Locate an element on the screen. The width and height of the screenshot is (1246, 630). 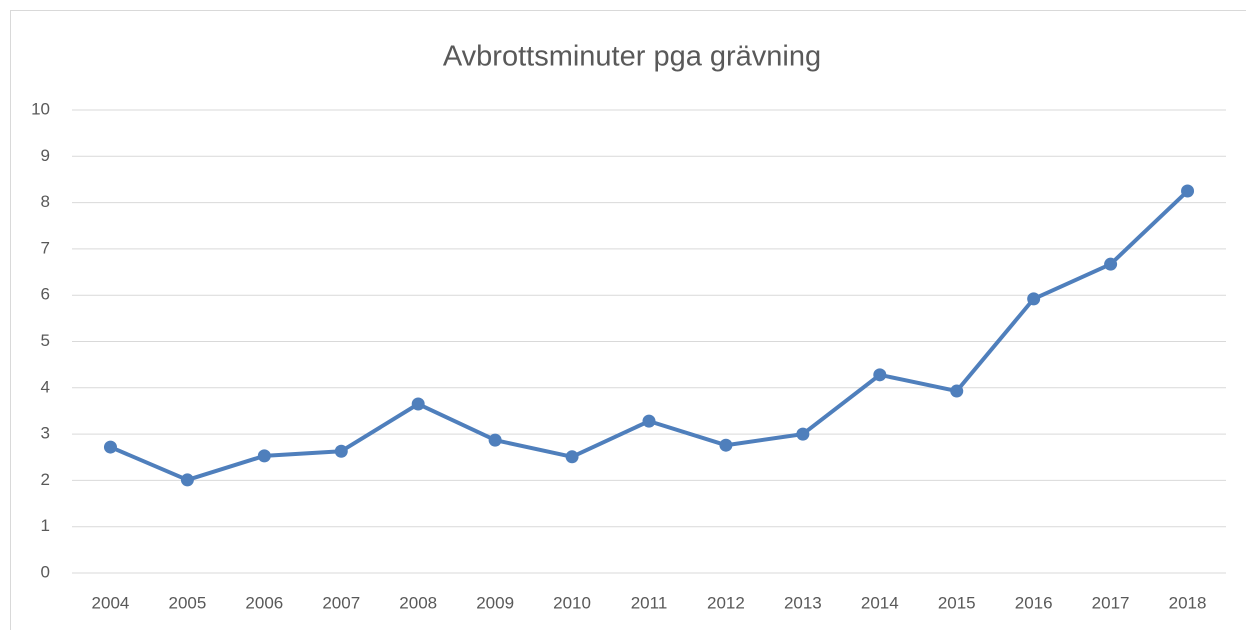
x-tick-label: 2018 is located at coordinates (1188, 602).